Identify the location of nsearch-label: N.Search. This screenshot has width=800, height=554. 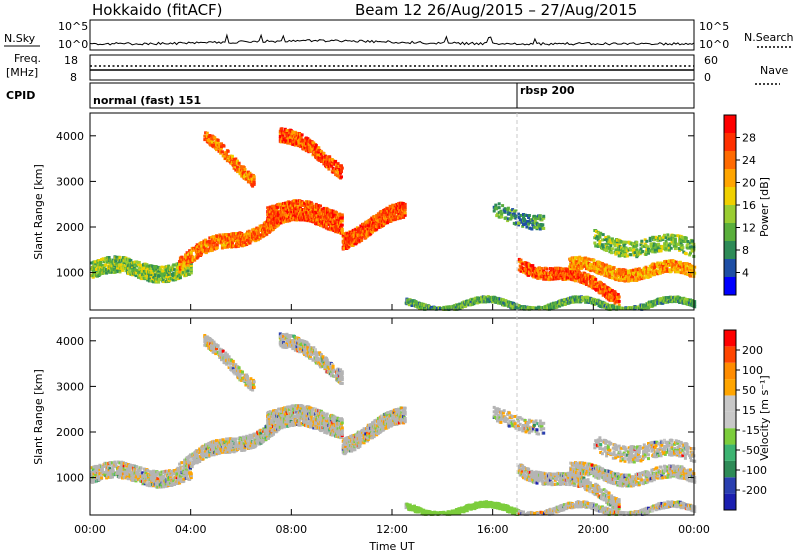
(769, 37).